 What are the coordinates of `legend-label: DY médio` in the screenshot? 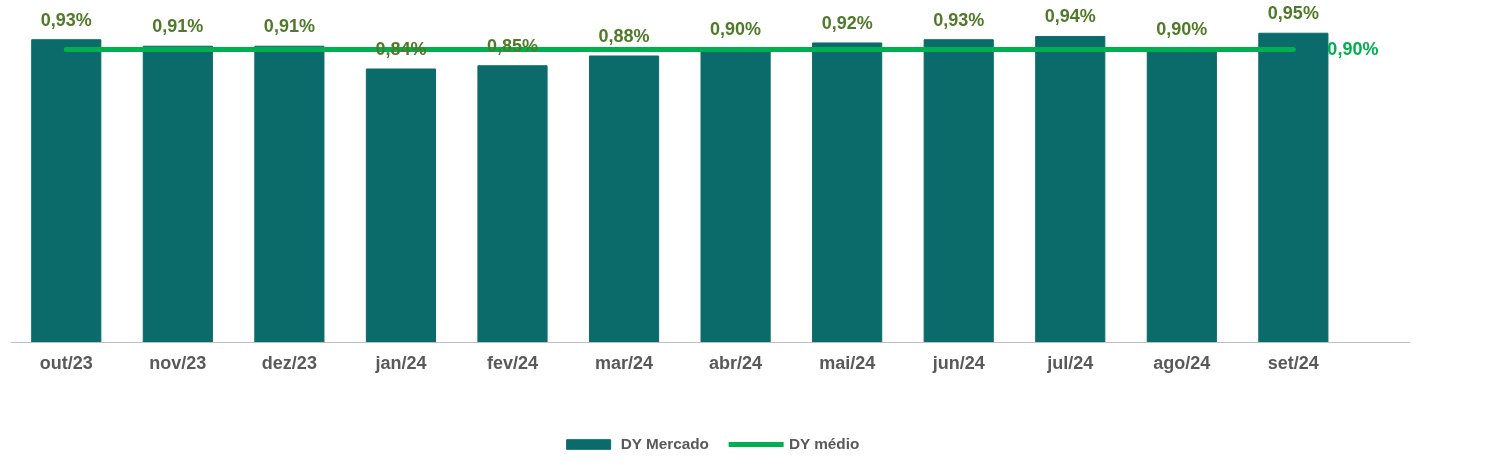 It's located at (824, 444).